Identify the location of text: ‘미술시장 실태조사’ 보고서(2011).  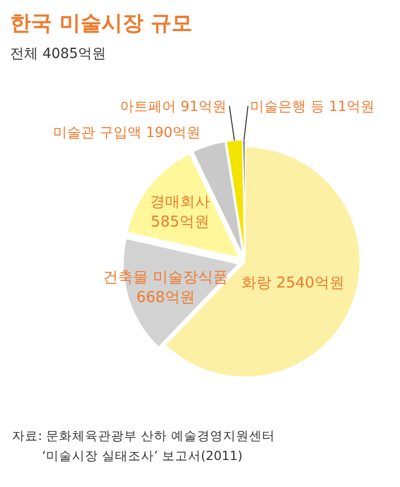
(142, 455).